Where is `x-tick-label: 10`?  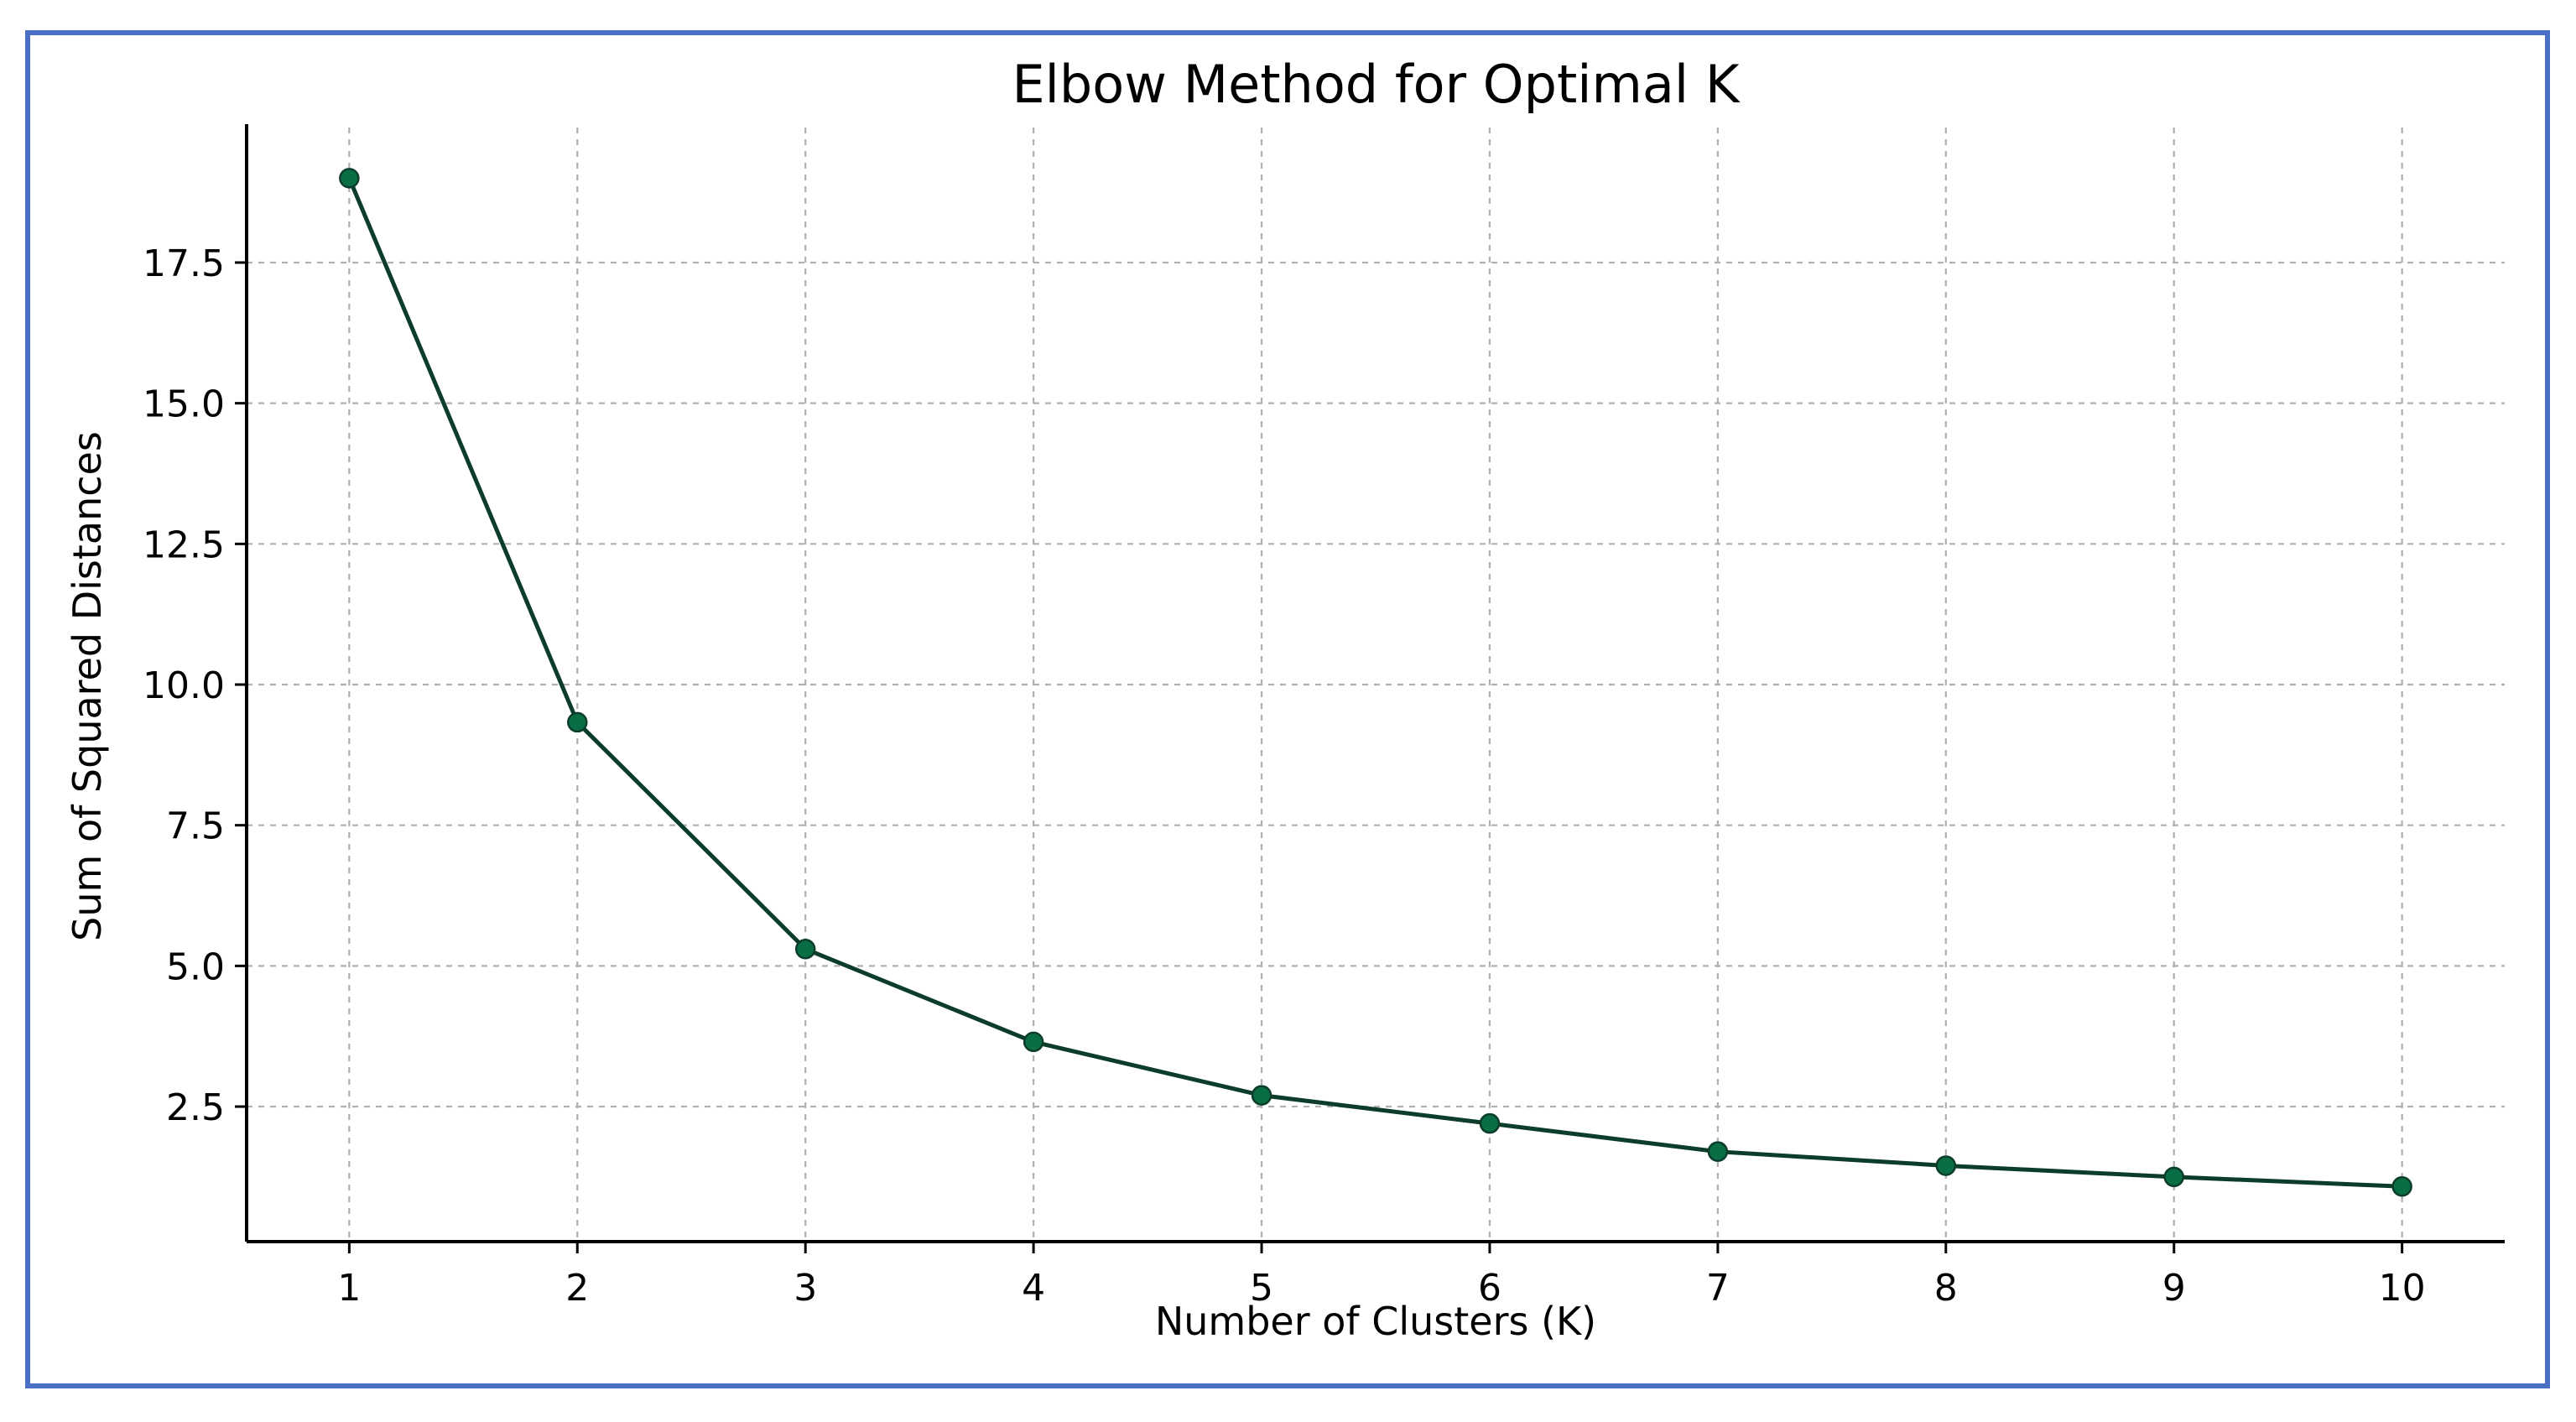 x-tick-label: 10 is located at coordinates (2402, 1288).